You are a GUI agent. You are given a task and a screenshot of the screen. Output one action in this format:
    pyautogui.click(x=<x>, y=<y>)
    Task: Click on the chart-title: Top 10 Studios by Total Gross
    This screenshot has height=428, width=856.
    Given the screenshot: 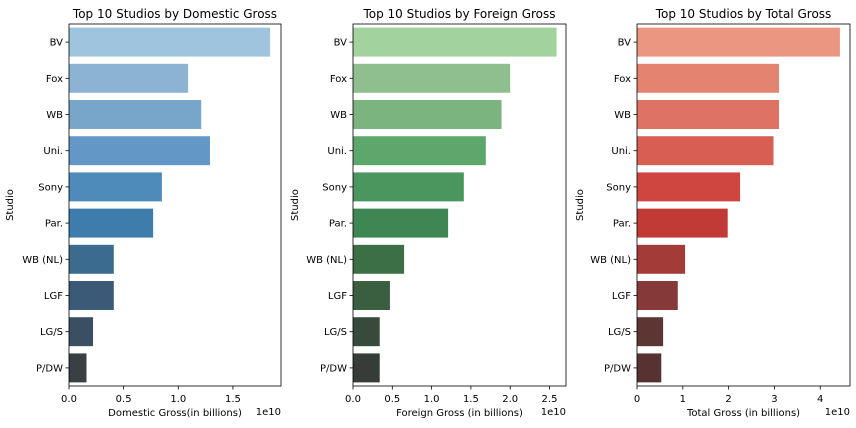 What is the action you would take?
    pyautogui.click(x=743, y=14)
    